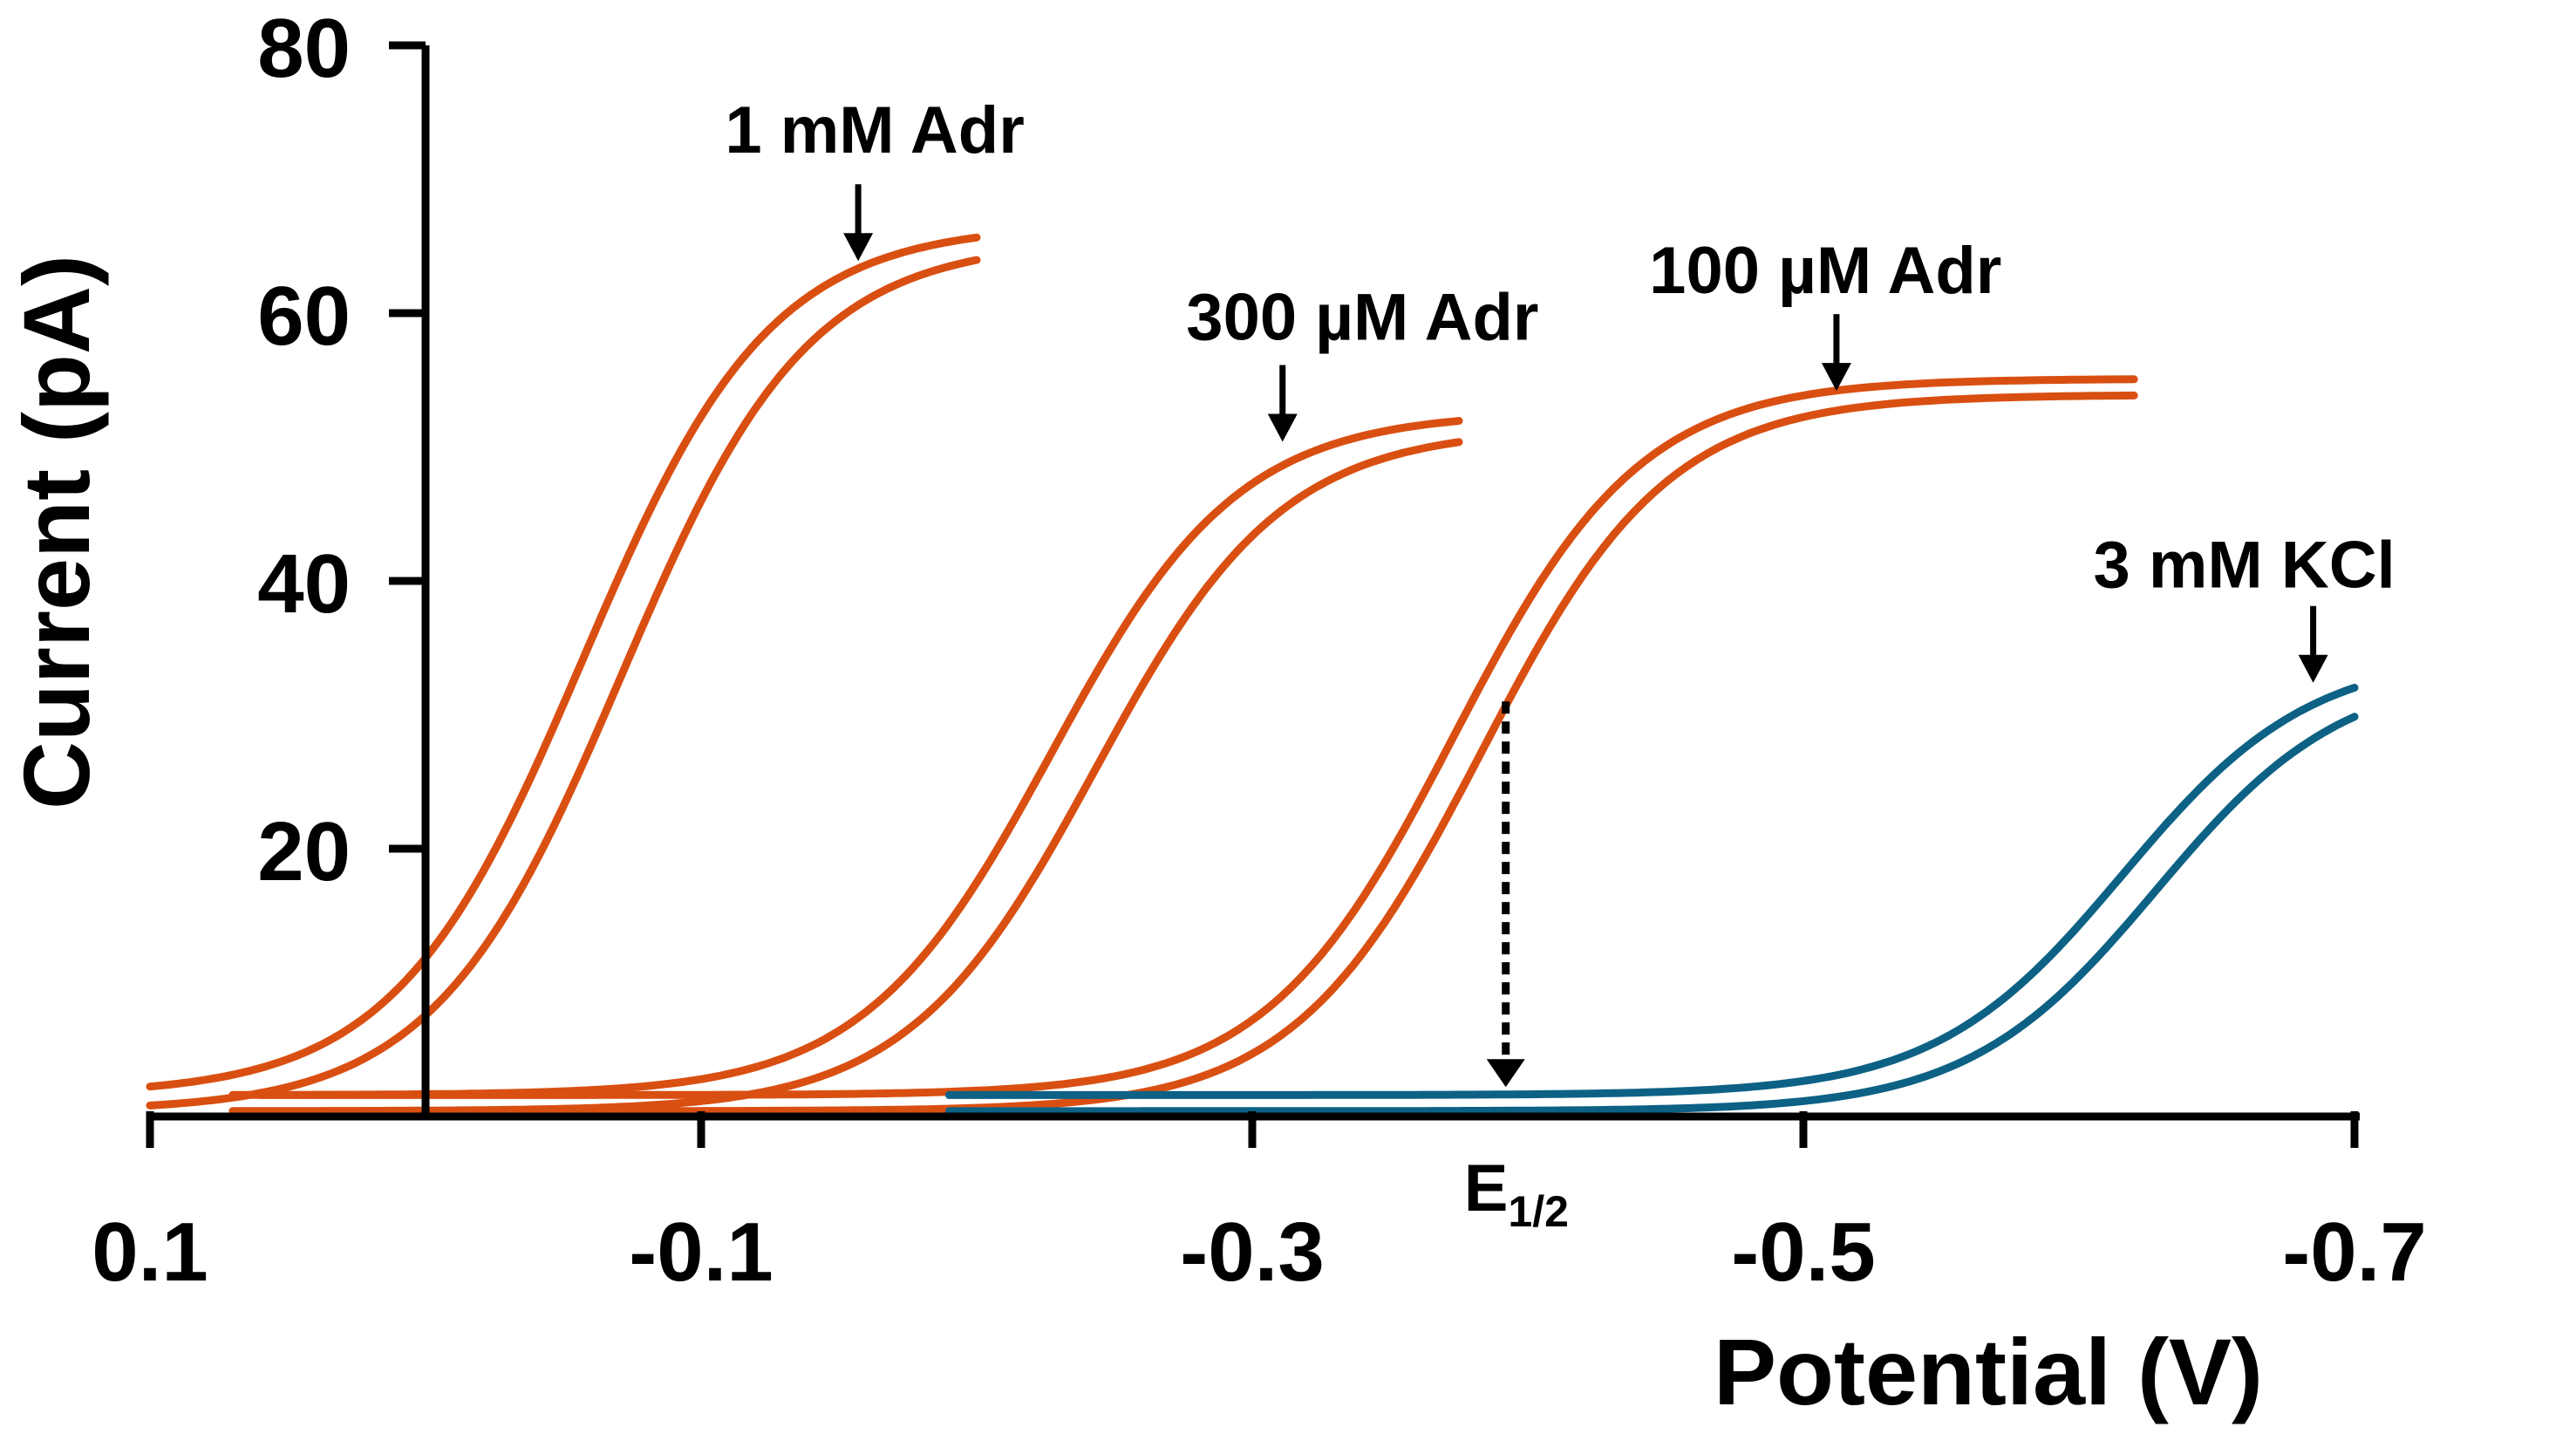 The image size is (2576, 1434). What do you see at coordinates (1825, 271) in the screenshot?
I see `series-2-label: 100 µM Adr` at bounding box center [1825, 271].